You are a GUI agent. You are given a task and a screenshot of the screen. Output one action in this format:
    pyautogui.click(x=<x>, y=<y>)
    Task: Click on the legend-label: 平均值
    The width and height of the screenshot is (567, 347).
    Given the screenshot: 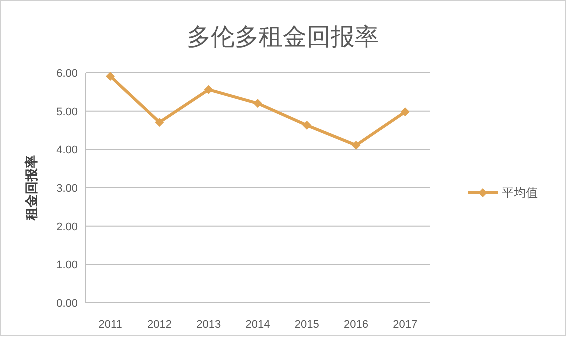 What is the action you would take?
    pyautogui.click(x=520, y=193)
    